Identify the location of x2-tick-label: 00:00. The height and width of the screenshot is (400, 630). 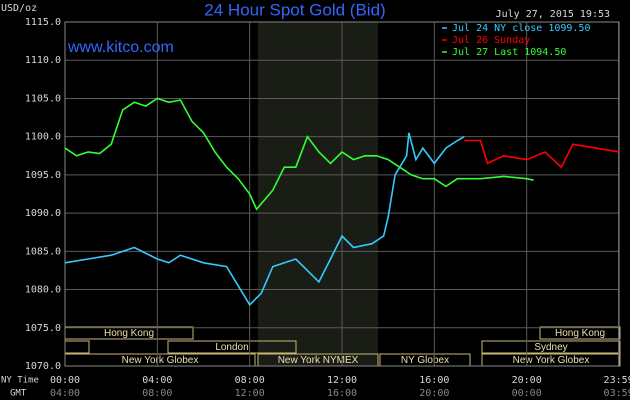
(527, 393).